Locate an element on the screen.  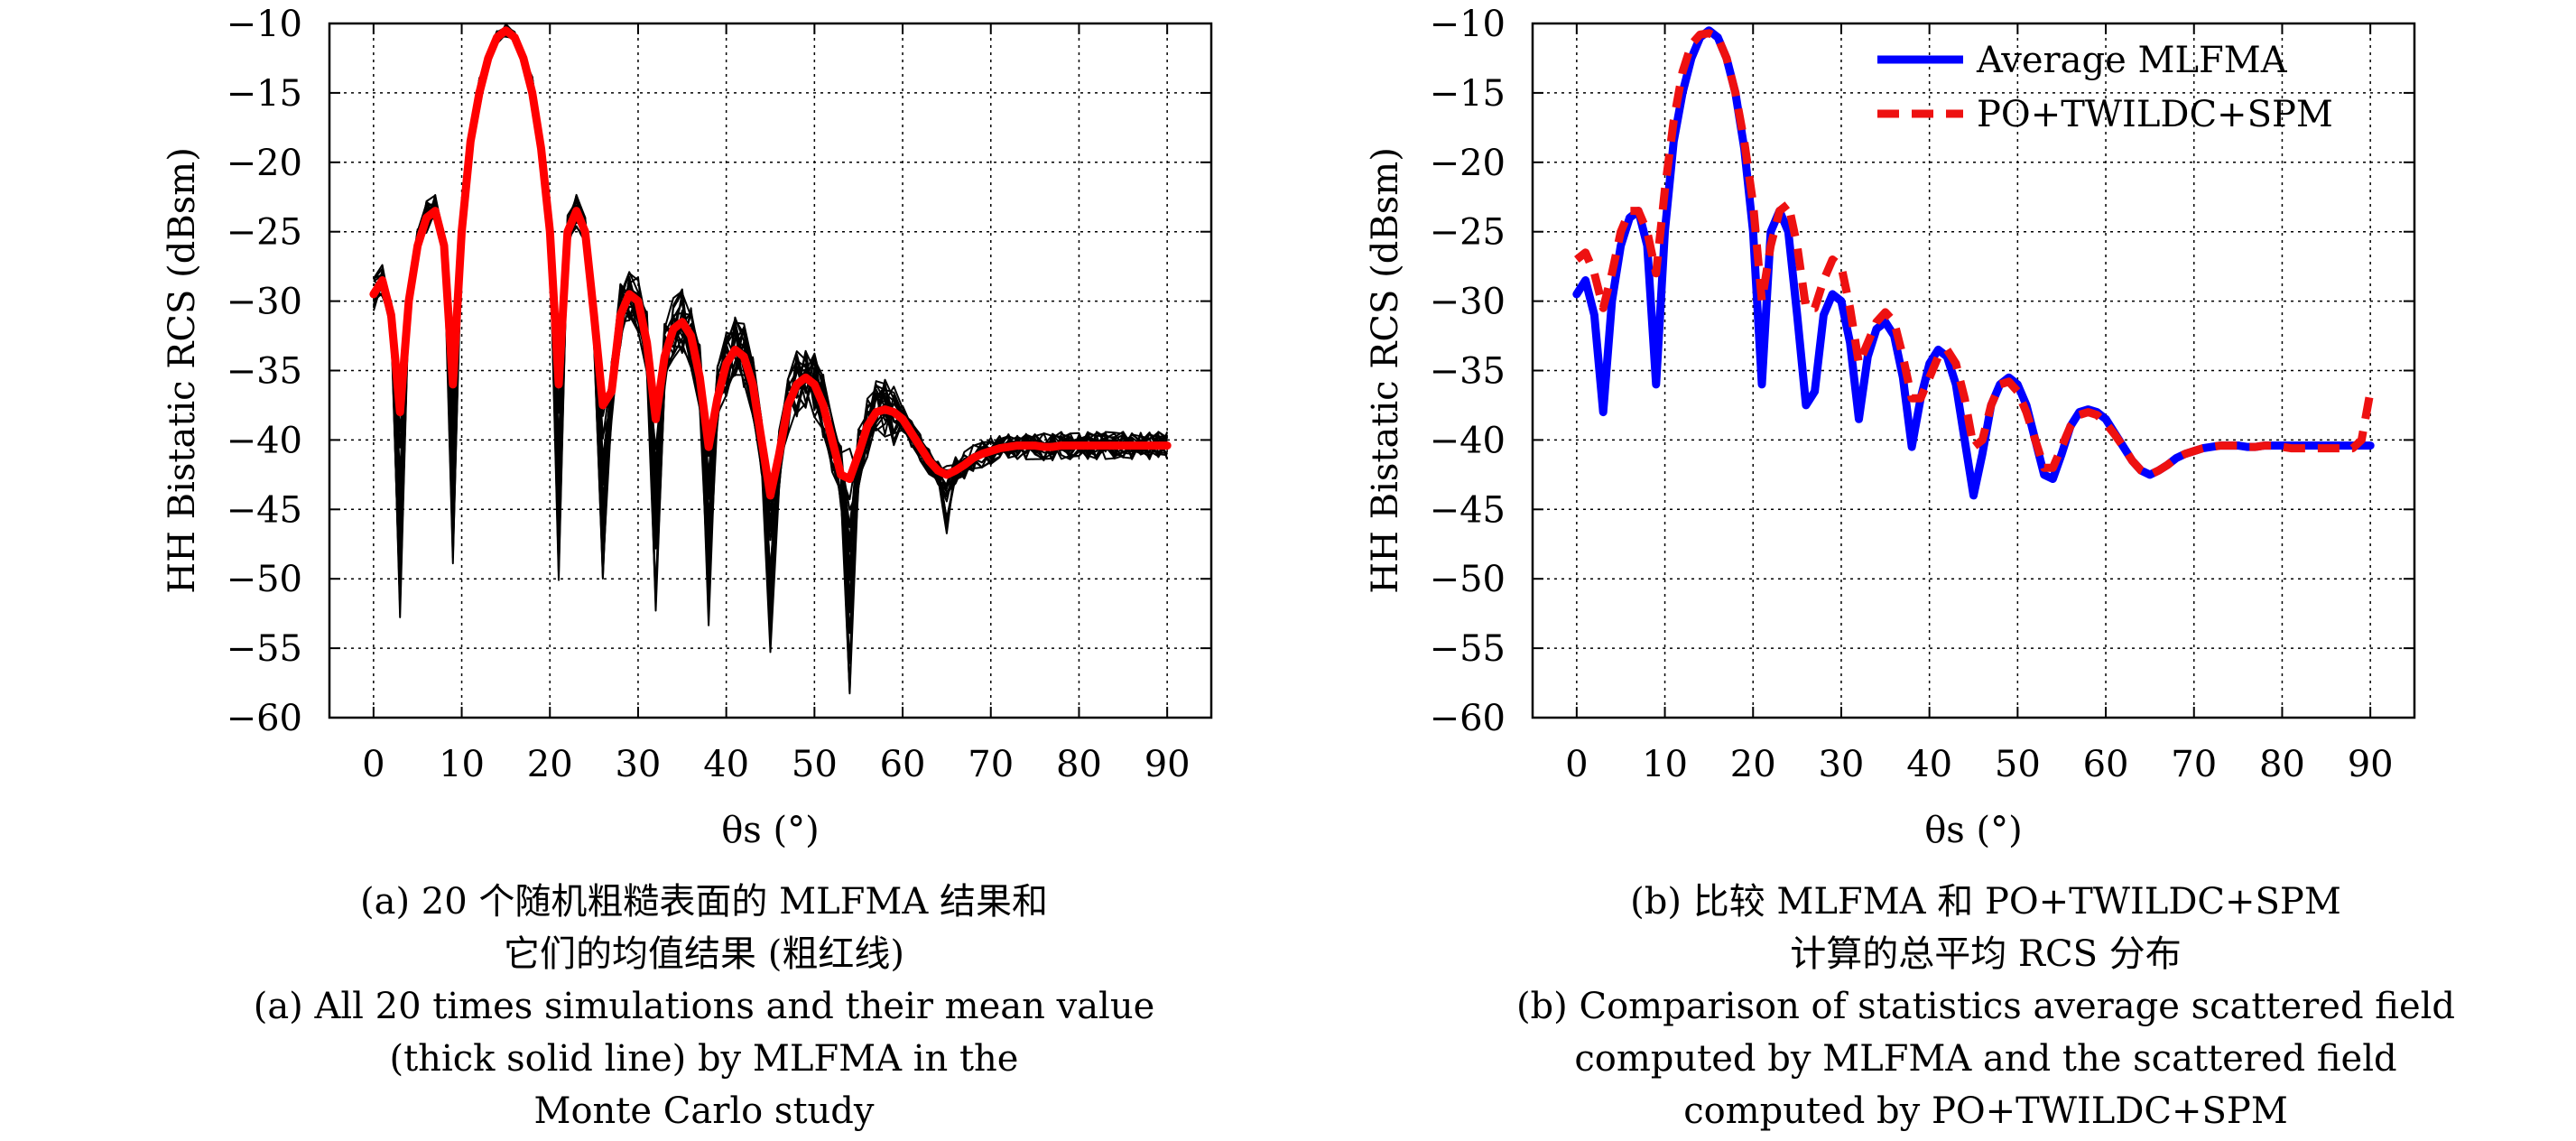
caption-a-en-line3: Monte Carlo study is located at coordinates (704, 1111).